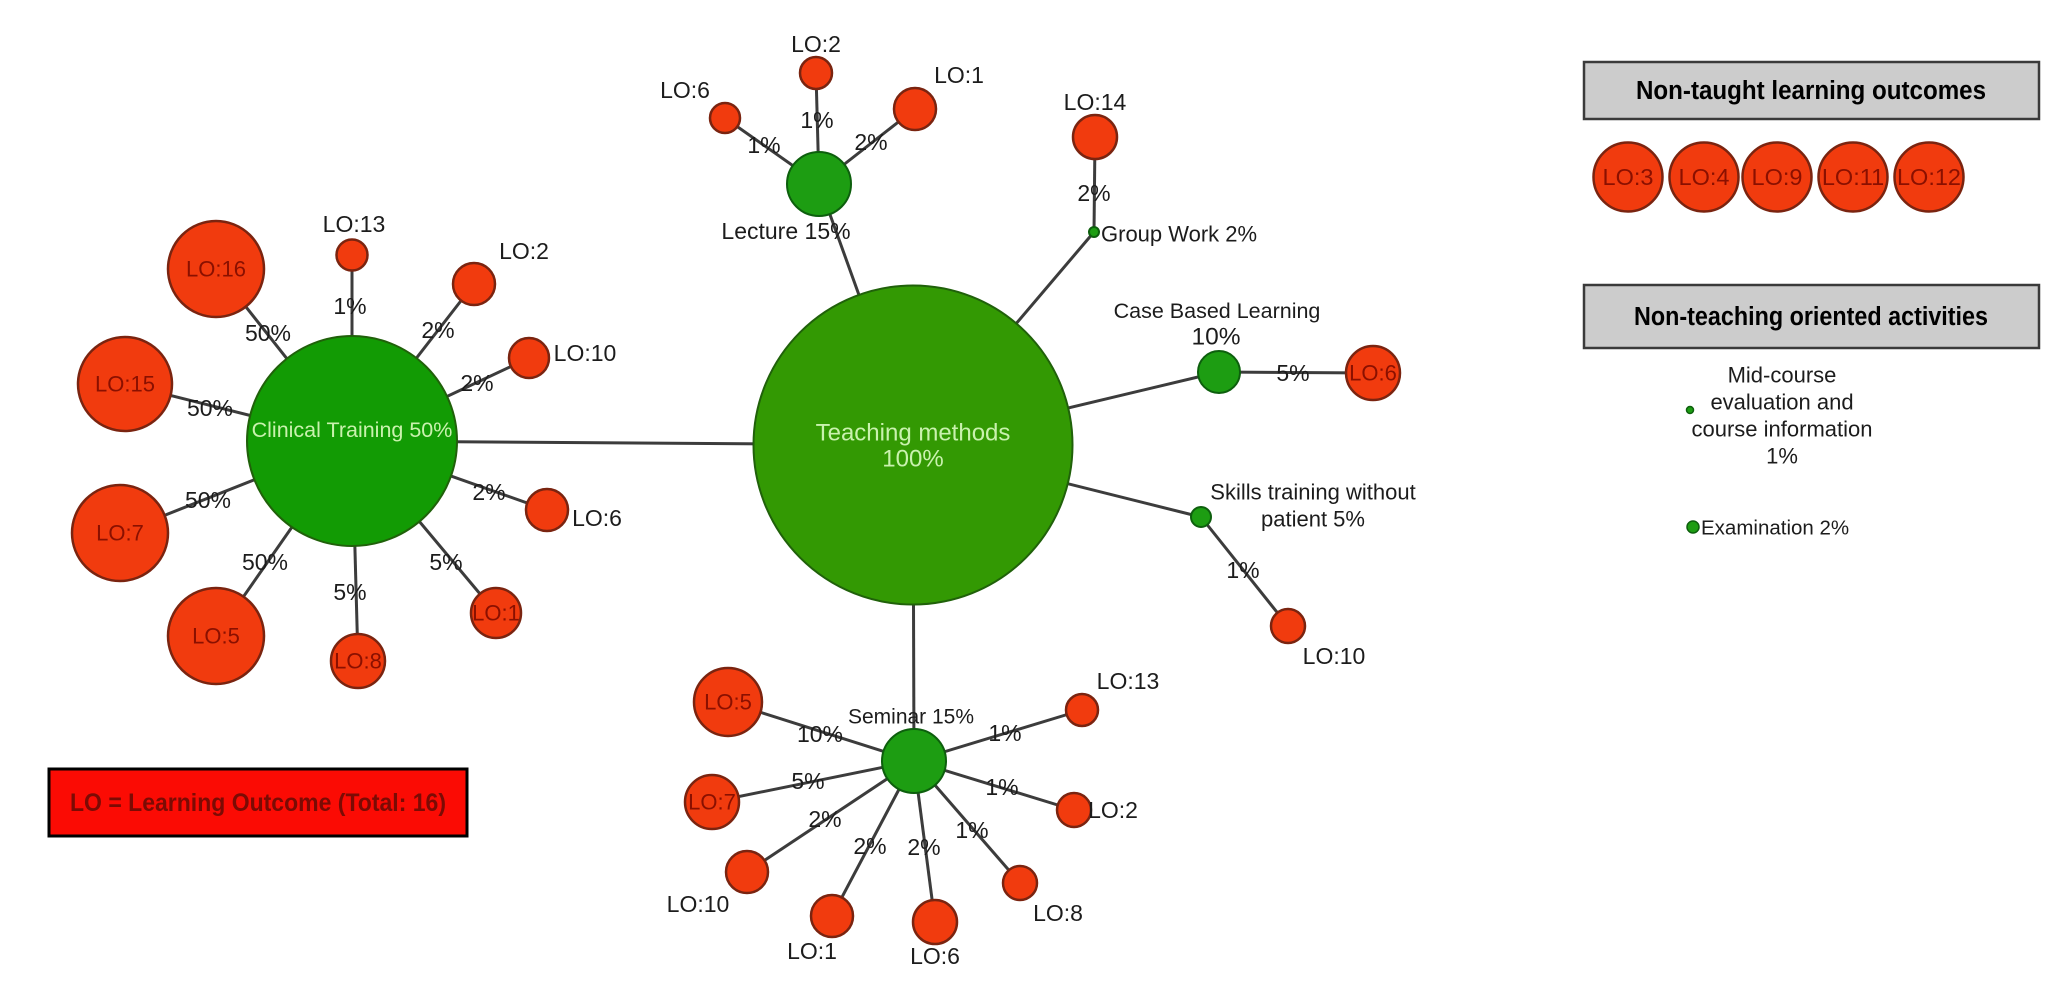 Image resolution: width=2059 pixels, height=1001 pixels. I want to click on svg-text: Non-taught learning outcomes, so click(1811, 91).